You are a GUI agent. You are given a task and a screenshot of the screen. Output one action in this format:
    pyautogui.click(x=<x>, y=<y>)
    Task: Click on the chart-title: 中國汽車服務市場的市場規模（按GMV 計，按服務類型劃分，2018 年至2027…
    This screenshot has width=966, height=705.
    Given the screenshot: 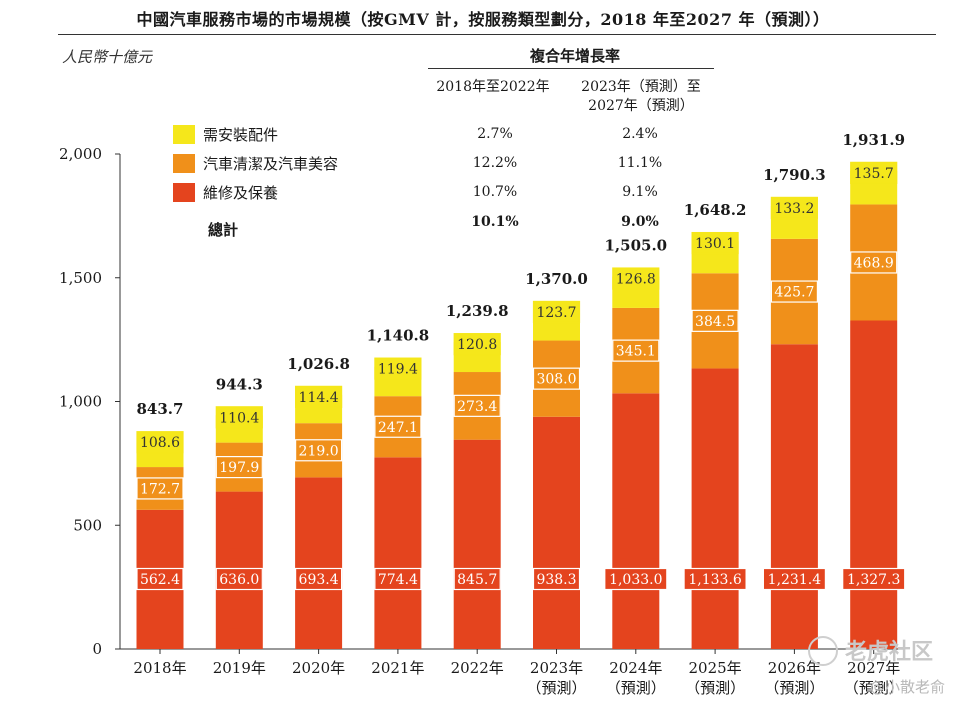 What is the action you would take?
    pyautogui.click(x=483, y=19)
    